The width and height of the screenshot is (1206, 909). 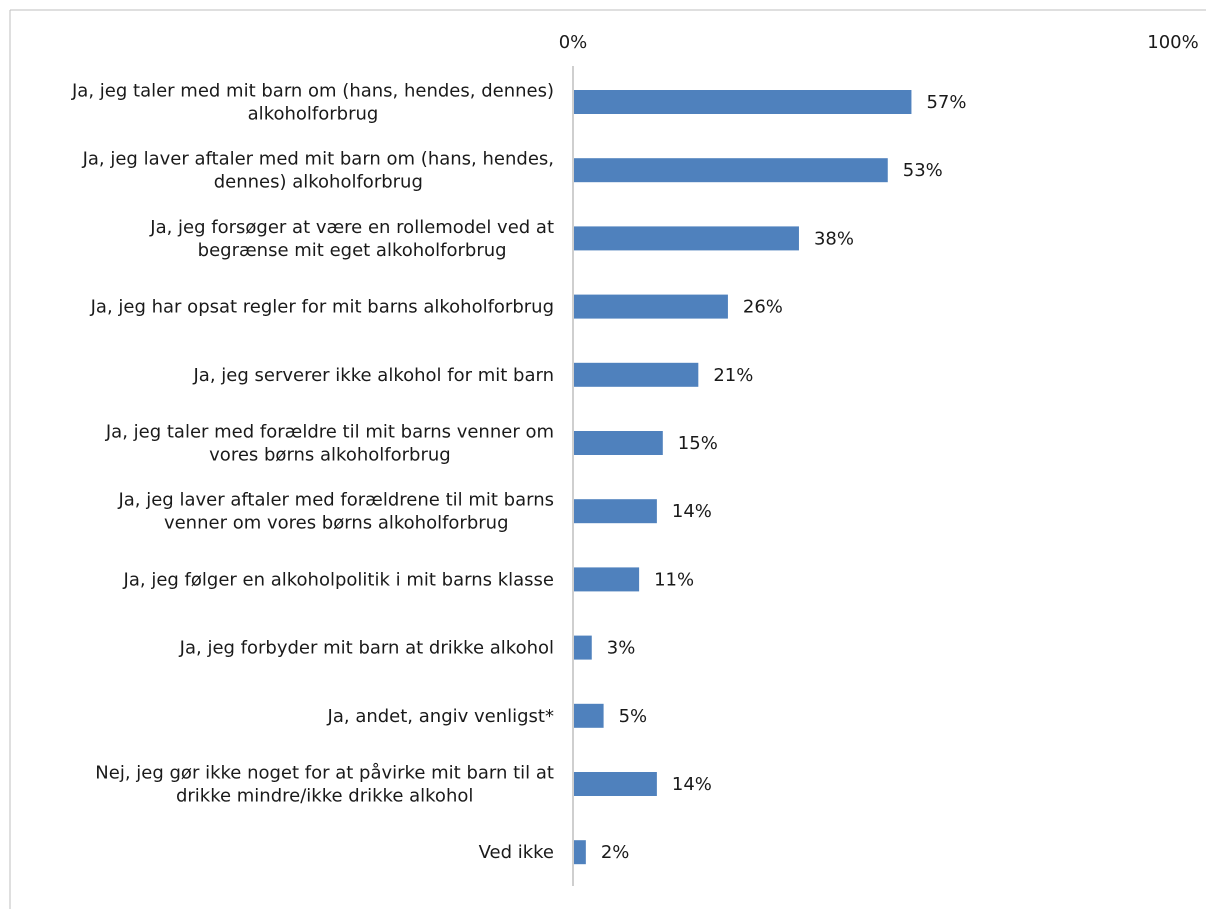 What do you see at coordinates (733, 375) in the screenshot?
I see `value-label-4: 21%` at bounding box center [733, 375].